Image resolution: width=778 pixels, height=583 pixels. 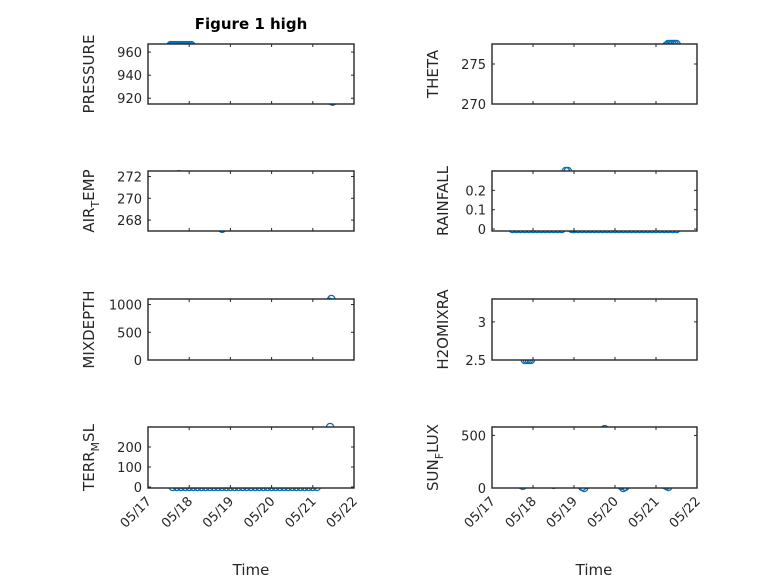 I want to click on x-axis-title-left: Time, so click(x=251, y=570).